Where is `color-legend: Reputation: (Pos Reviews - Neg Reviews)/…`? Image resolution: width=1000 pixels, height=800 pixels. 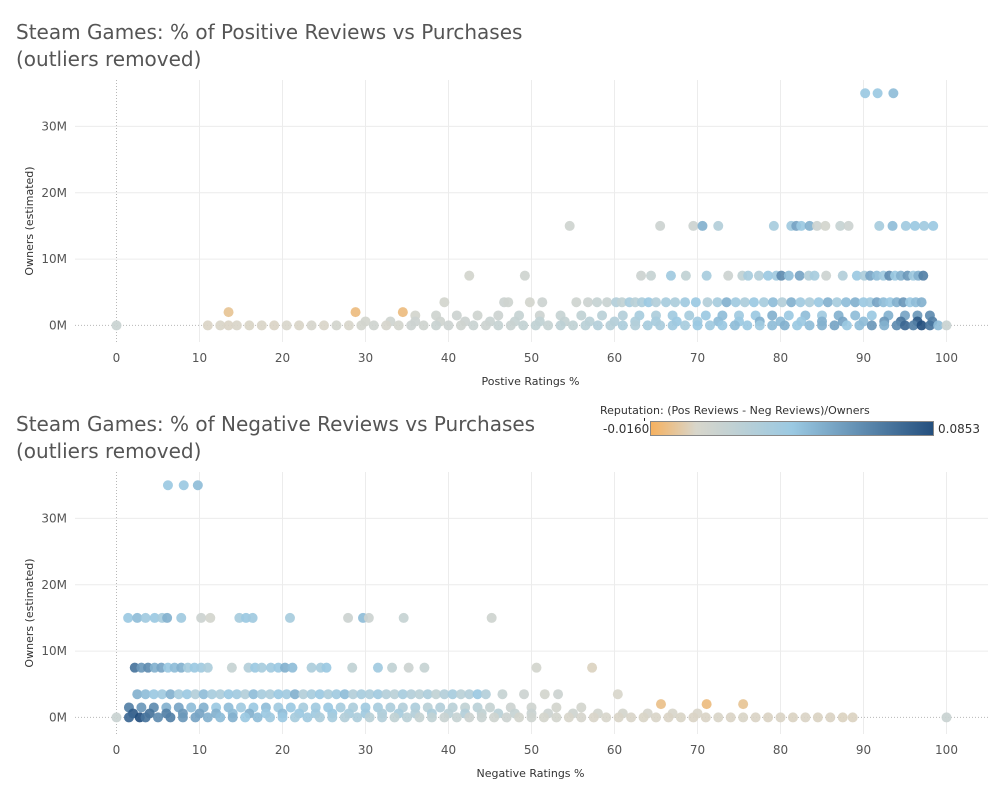 color-legend: Reputation: (Pos Reviews - Neg Reviews)/… is located at coordinates (795, 422).